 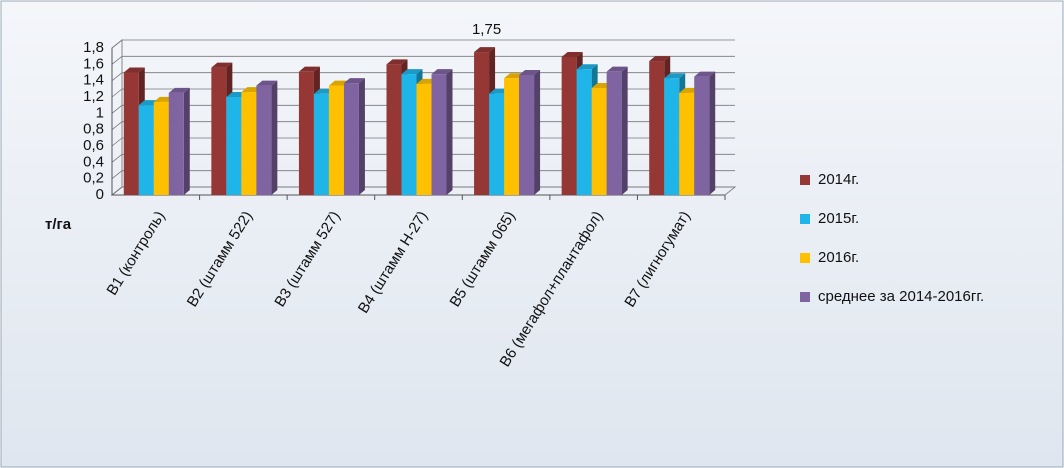 What do you see at coordinates (838, 179) in the screenshot?
I see `legend-label: 2014г.` at bounding box center [838, 179].